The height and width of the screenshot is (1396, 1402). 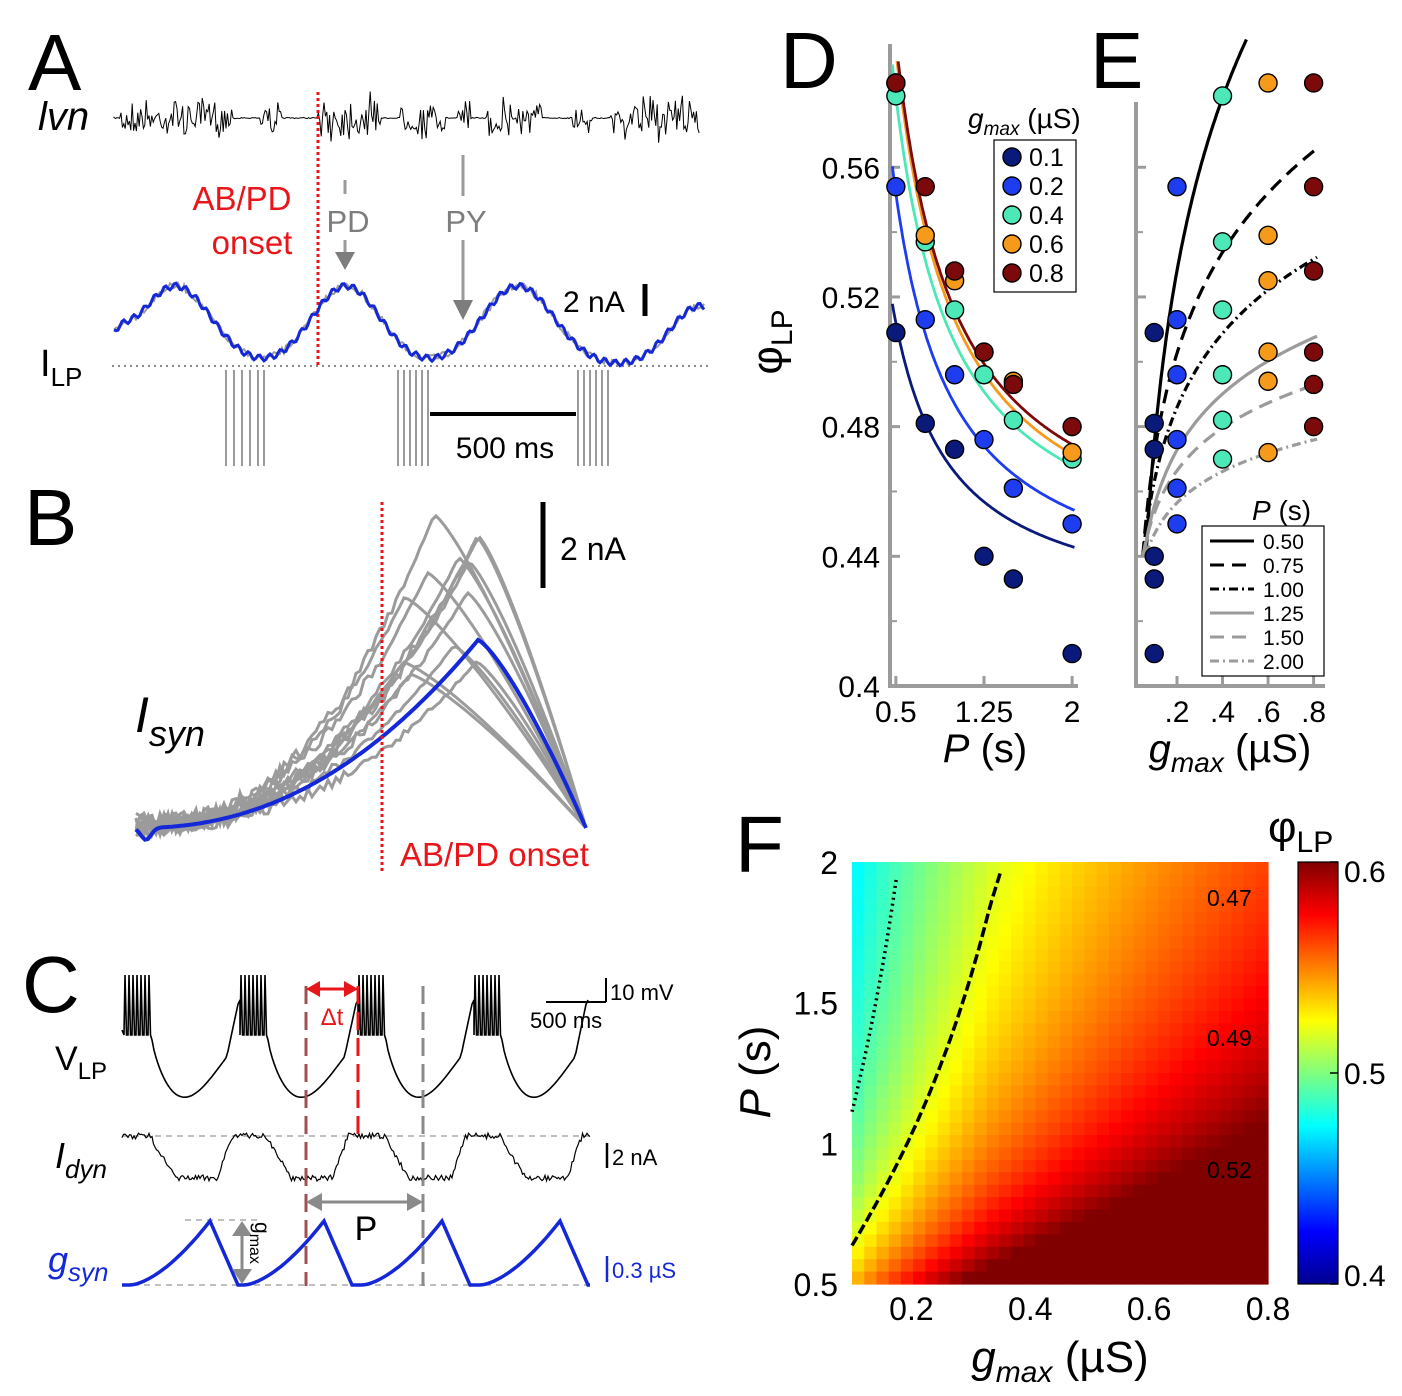 What do you see at coordinates (360, 685) in the screenshot?
I see `isyn-trace` at bounding box center [360, 685].